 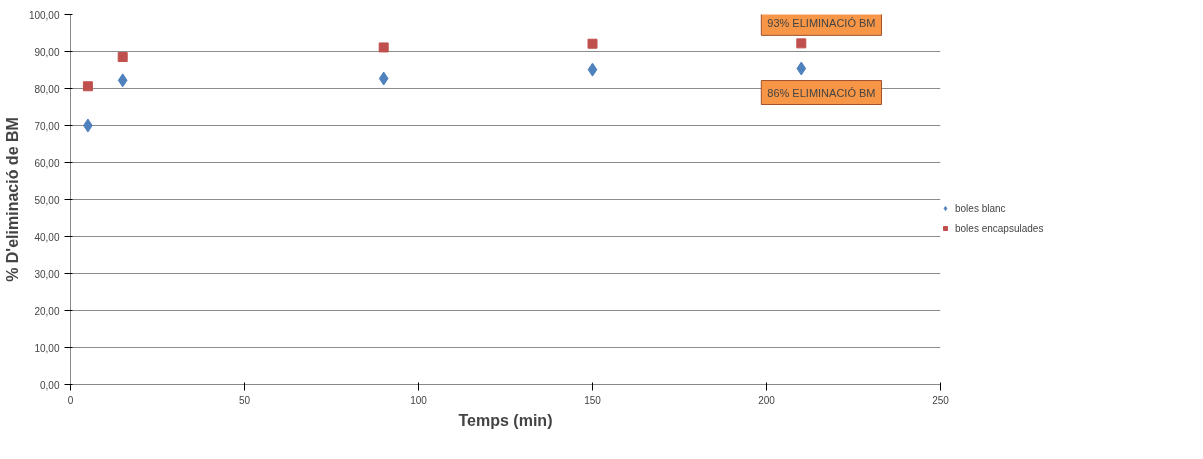 What do you see at coordinates (47, 52) in the screenshot?
I see `y-tick-label: 90,00` at bounding box center [47, 52].